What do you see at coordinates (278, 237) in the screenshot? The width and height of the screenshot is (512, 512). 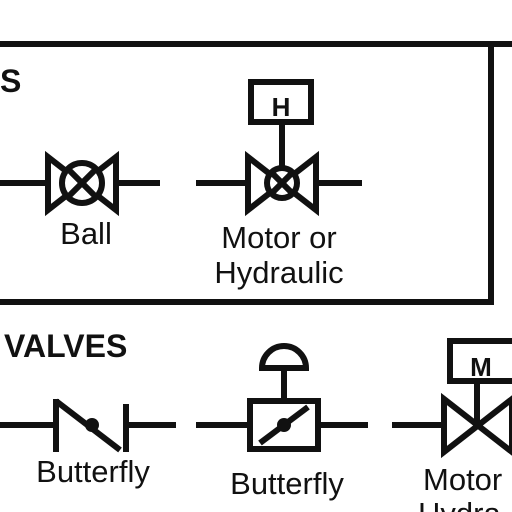 I see `motor-hydraulic-label-line1: Motor or` at bounding box center [278, 237].